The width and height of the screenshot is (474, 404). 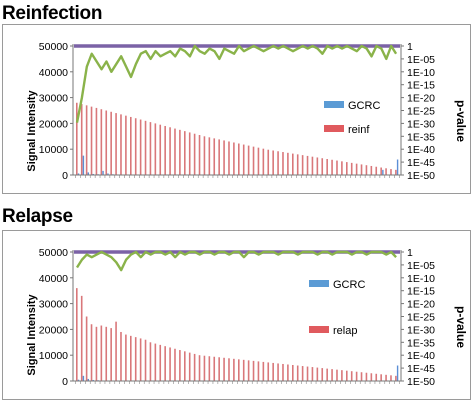 What do you see at coordinates (53, 150) in the screenshot?
I see `y-tick-label: 10000` at bounding box center [53, 150].